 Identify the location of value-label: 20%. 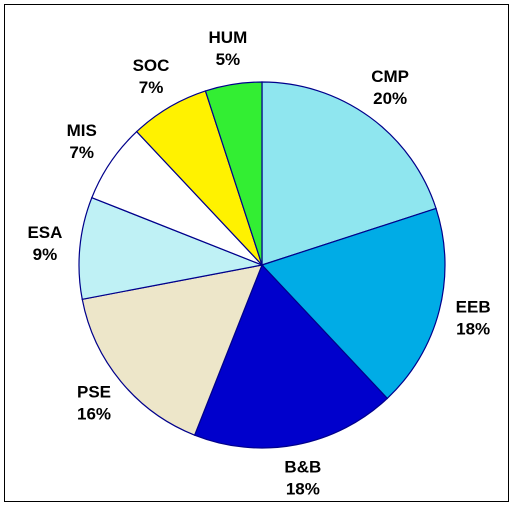
(390, 98).